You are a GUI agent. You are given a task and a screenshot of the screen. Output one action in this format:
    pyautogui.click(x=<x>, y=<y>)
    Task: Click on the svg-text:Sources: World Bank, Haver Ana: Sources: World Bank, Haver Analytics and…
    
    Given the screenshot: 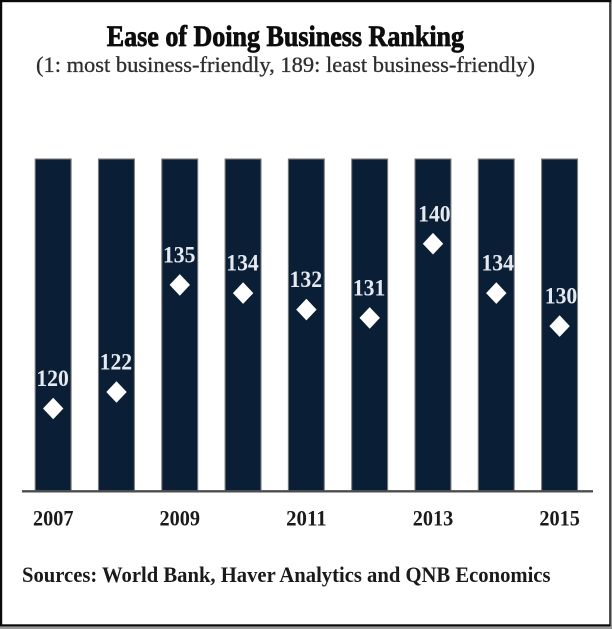 What is the action you would take?
    pyautogui.click(x=286, y=574)
    